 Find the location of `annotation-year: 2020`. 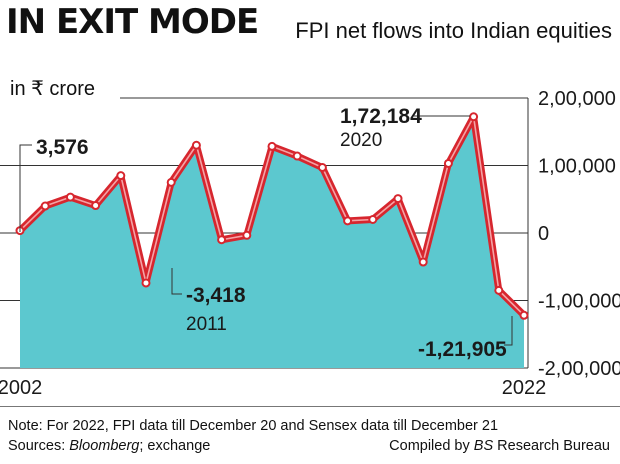

annotation-year: 2020 is located at coordinates (361, 140).